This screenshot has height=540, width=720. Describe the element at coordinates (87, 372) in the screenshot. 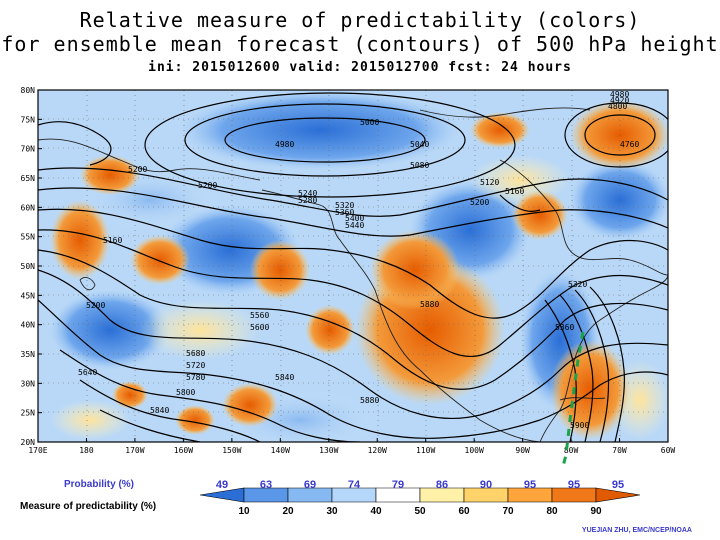

I see `contour-label: 5640` at that location.